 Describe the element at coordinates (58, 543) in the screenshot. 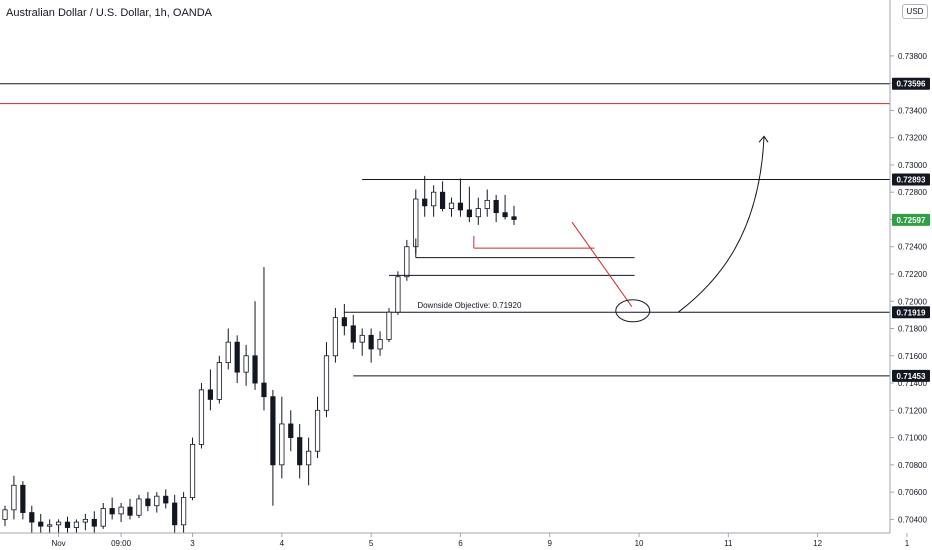

I see `time-tick-label: Nov` at that location.